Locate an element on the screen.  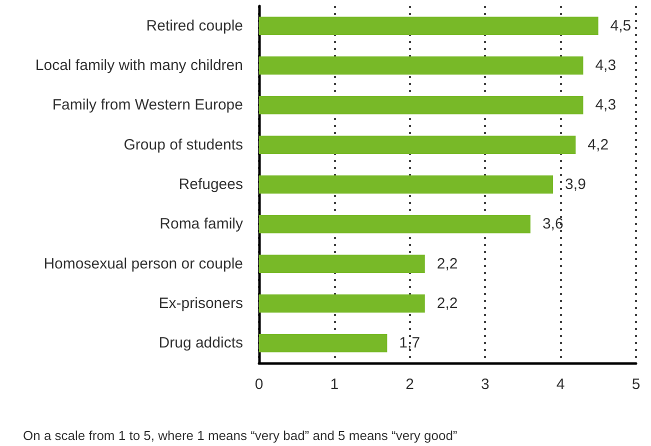
x-tick-label: 3 is located at coordinates (485, 384).